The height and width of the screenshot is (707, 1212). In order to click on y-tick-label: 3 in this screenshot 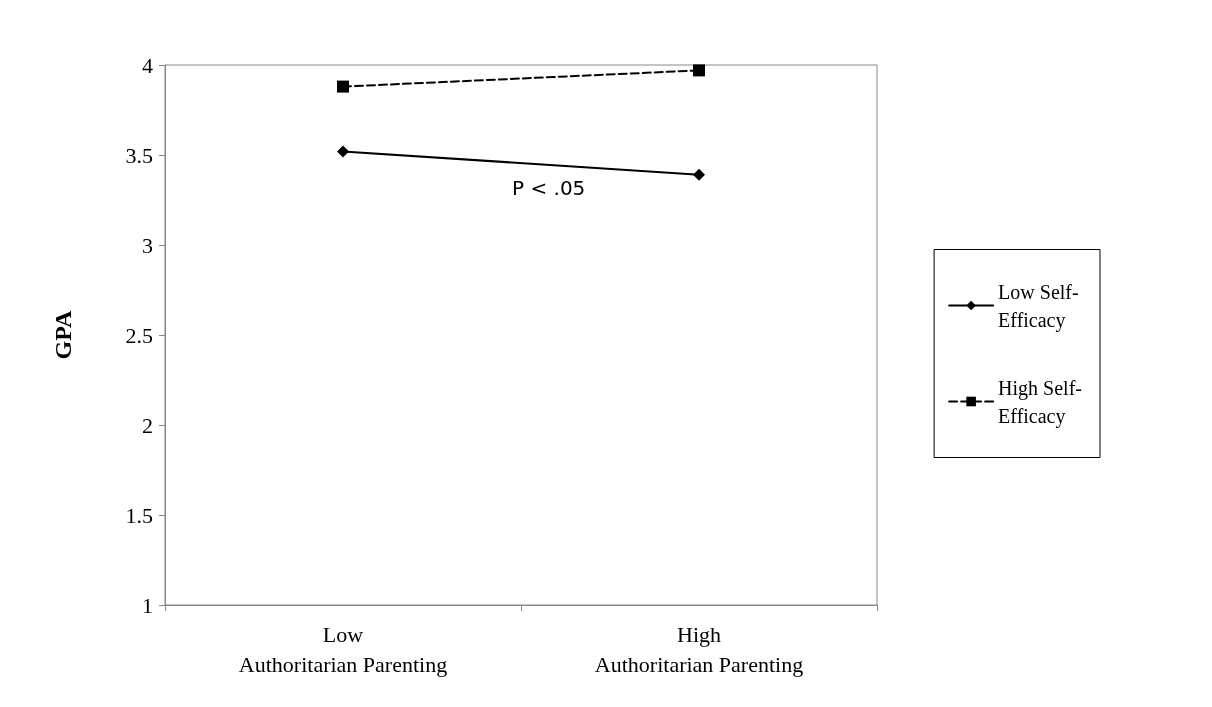, I will do `click(147, 245)`.